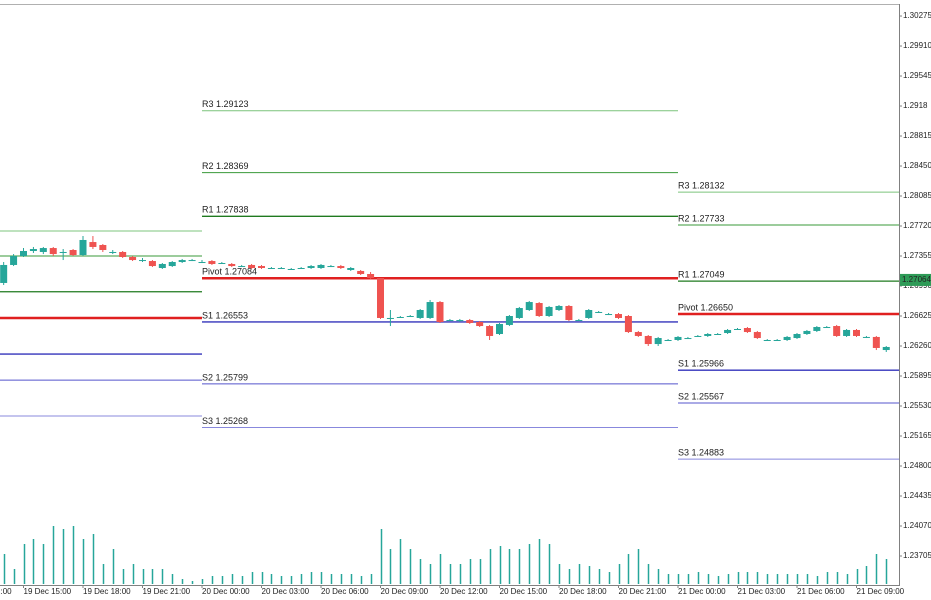  Describe the element at coordinates (917, 495) in the screenshot. I see `y-tick-label: 1.24435` at that location.